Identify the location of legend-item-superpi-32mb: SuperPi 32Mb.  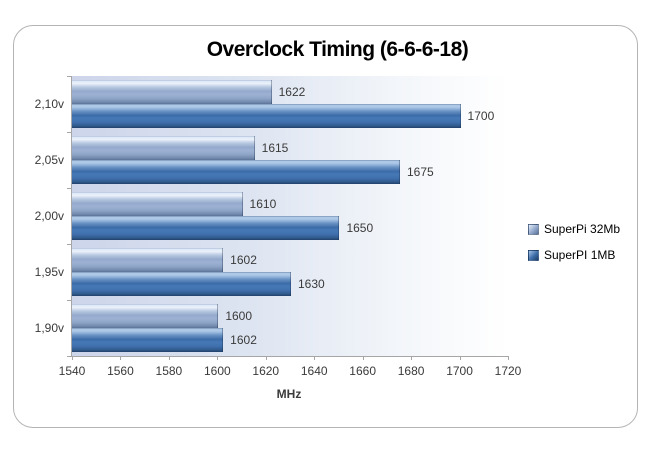
(574, 229).